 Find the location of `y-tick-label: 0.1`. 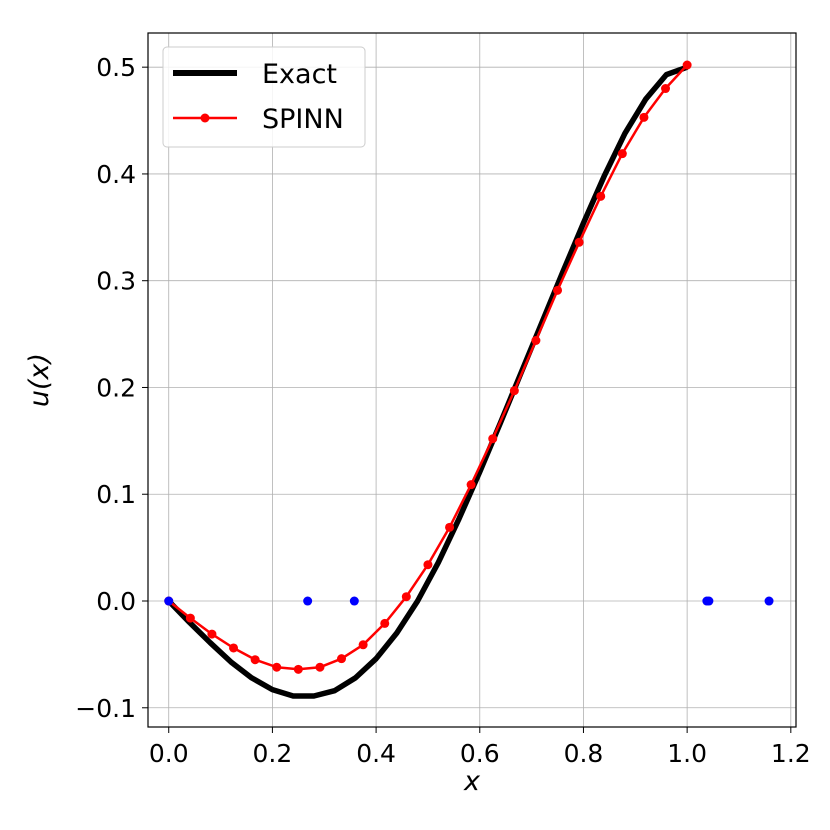

y-tick-label: 0.1 is located at coordinates (116, 494).